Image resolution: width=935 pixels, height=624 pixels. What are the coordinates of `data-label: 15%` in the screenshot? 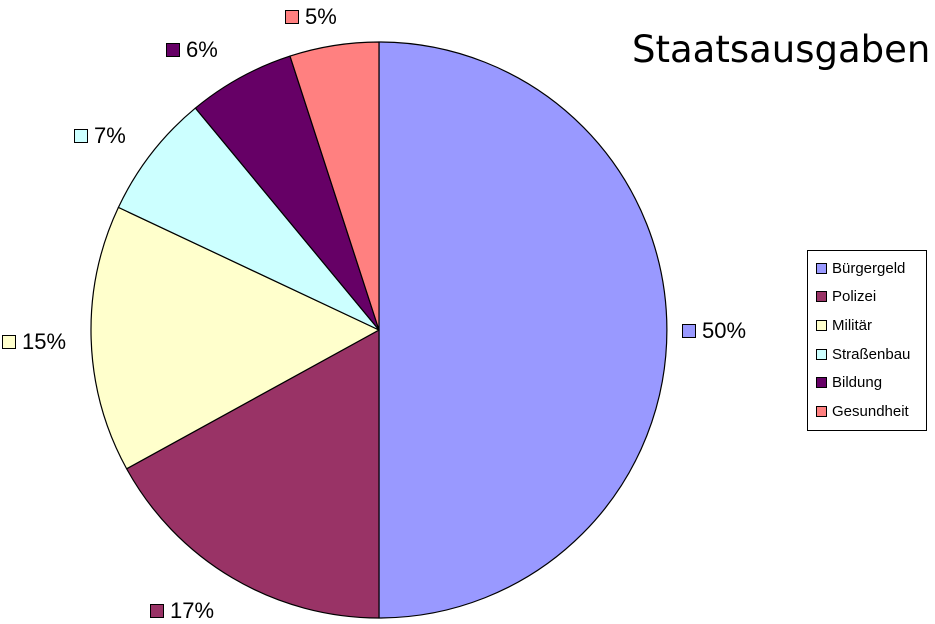 It's located at (34, 342).